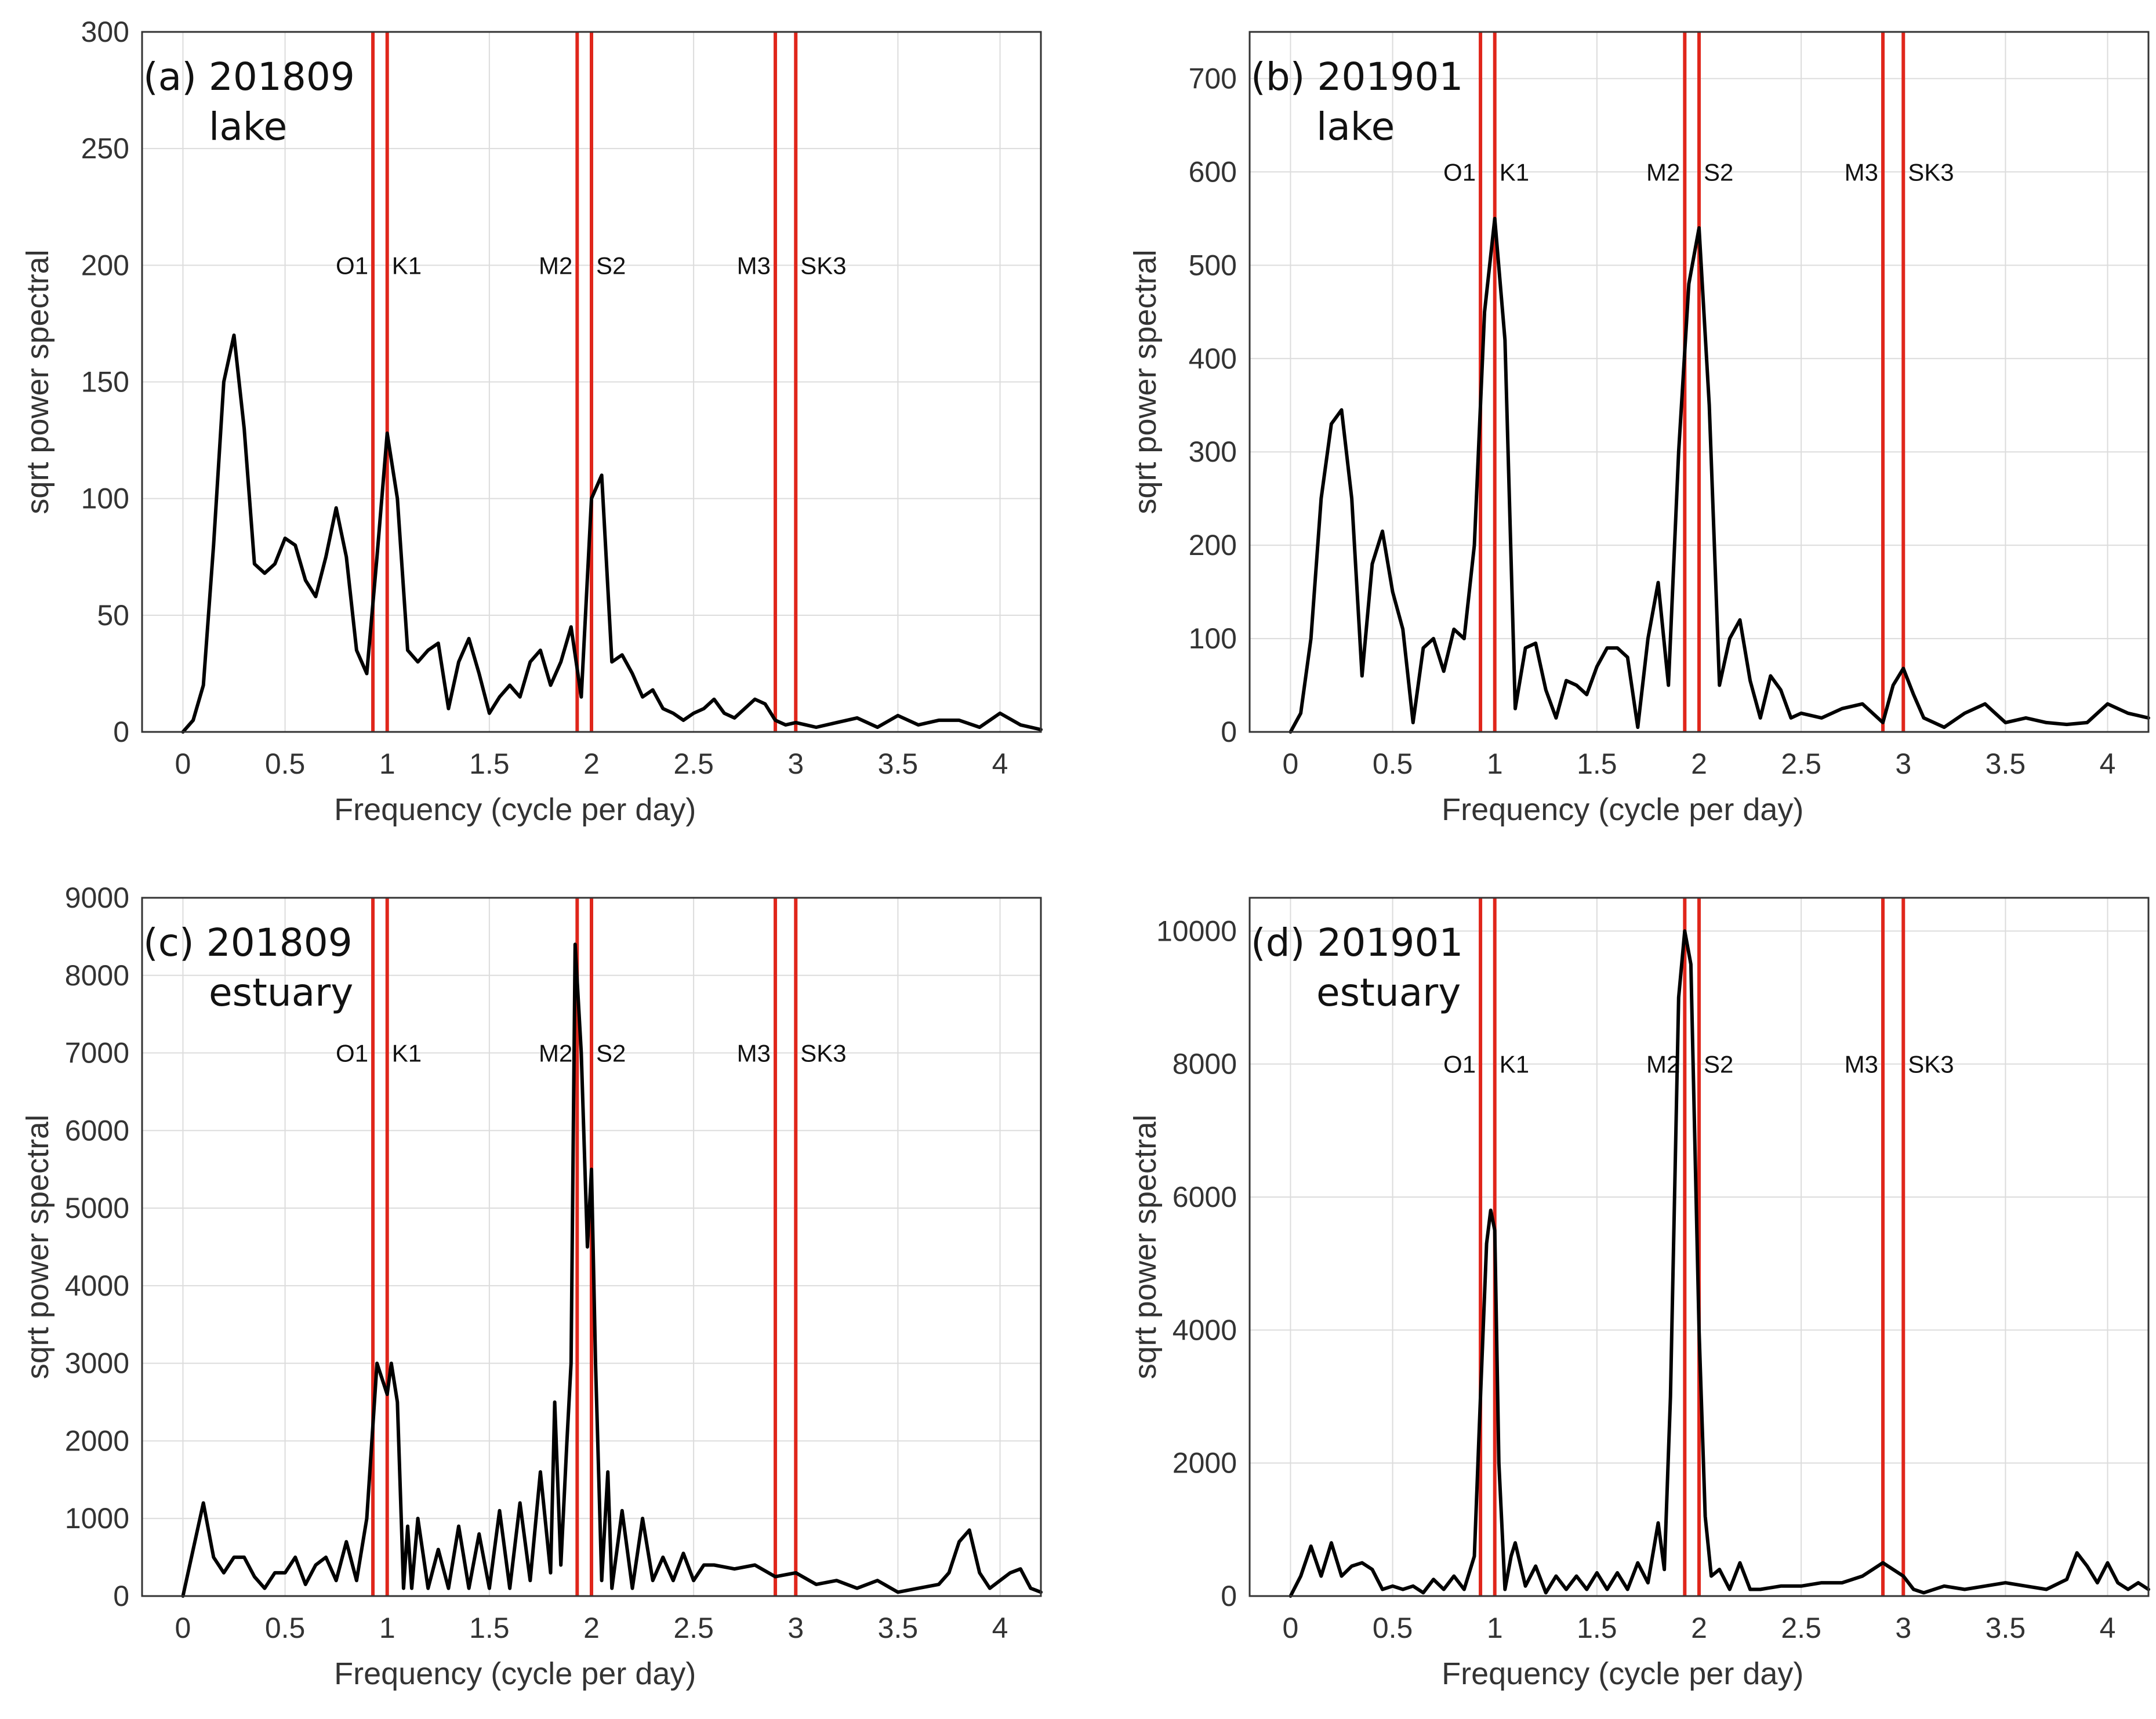 The image size is (2156, 1719). I want to click on y-tick-label: 200, so click(1213, 545).